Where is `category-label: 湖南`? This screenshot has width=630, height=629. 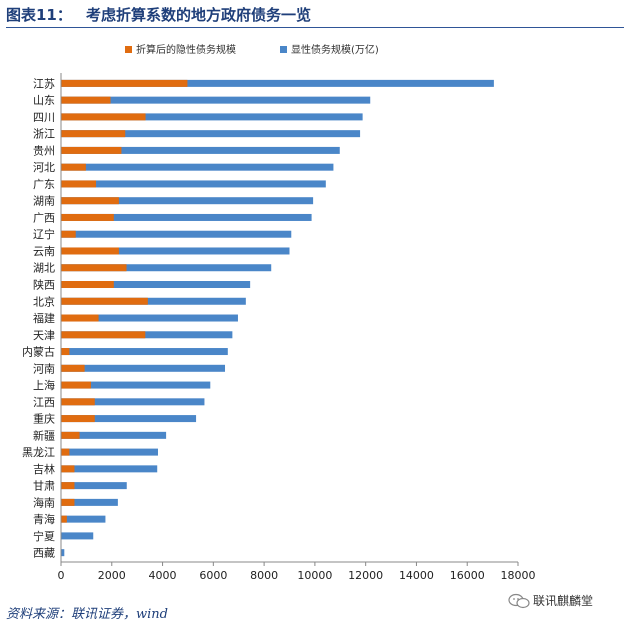 category-label: 湖南 is located at coordinates (44, 201).